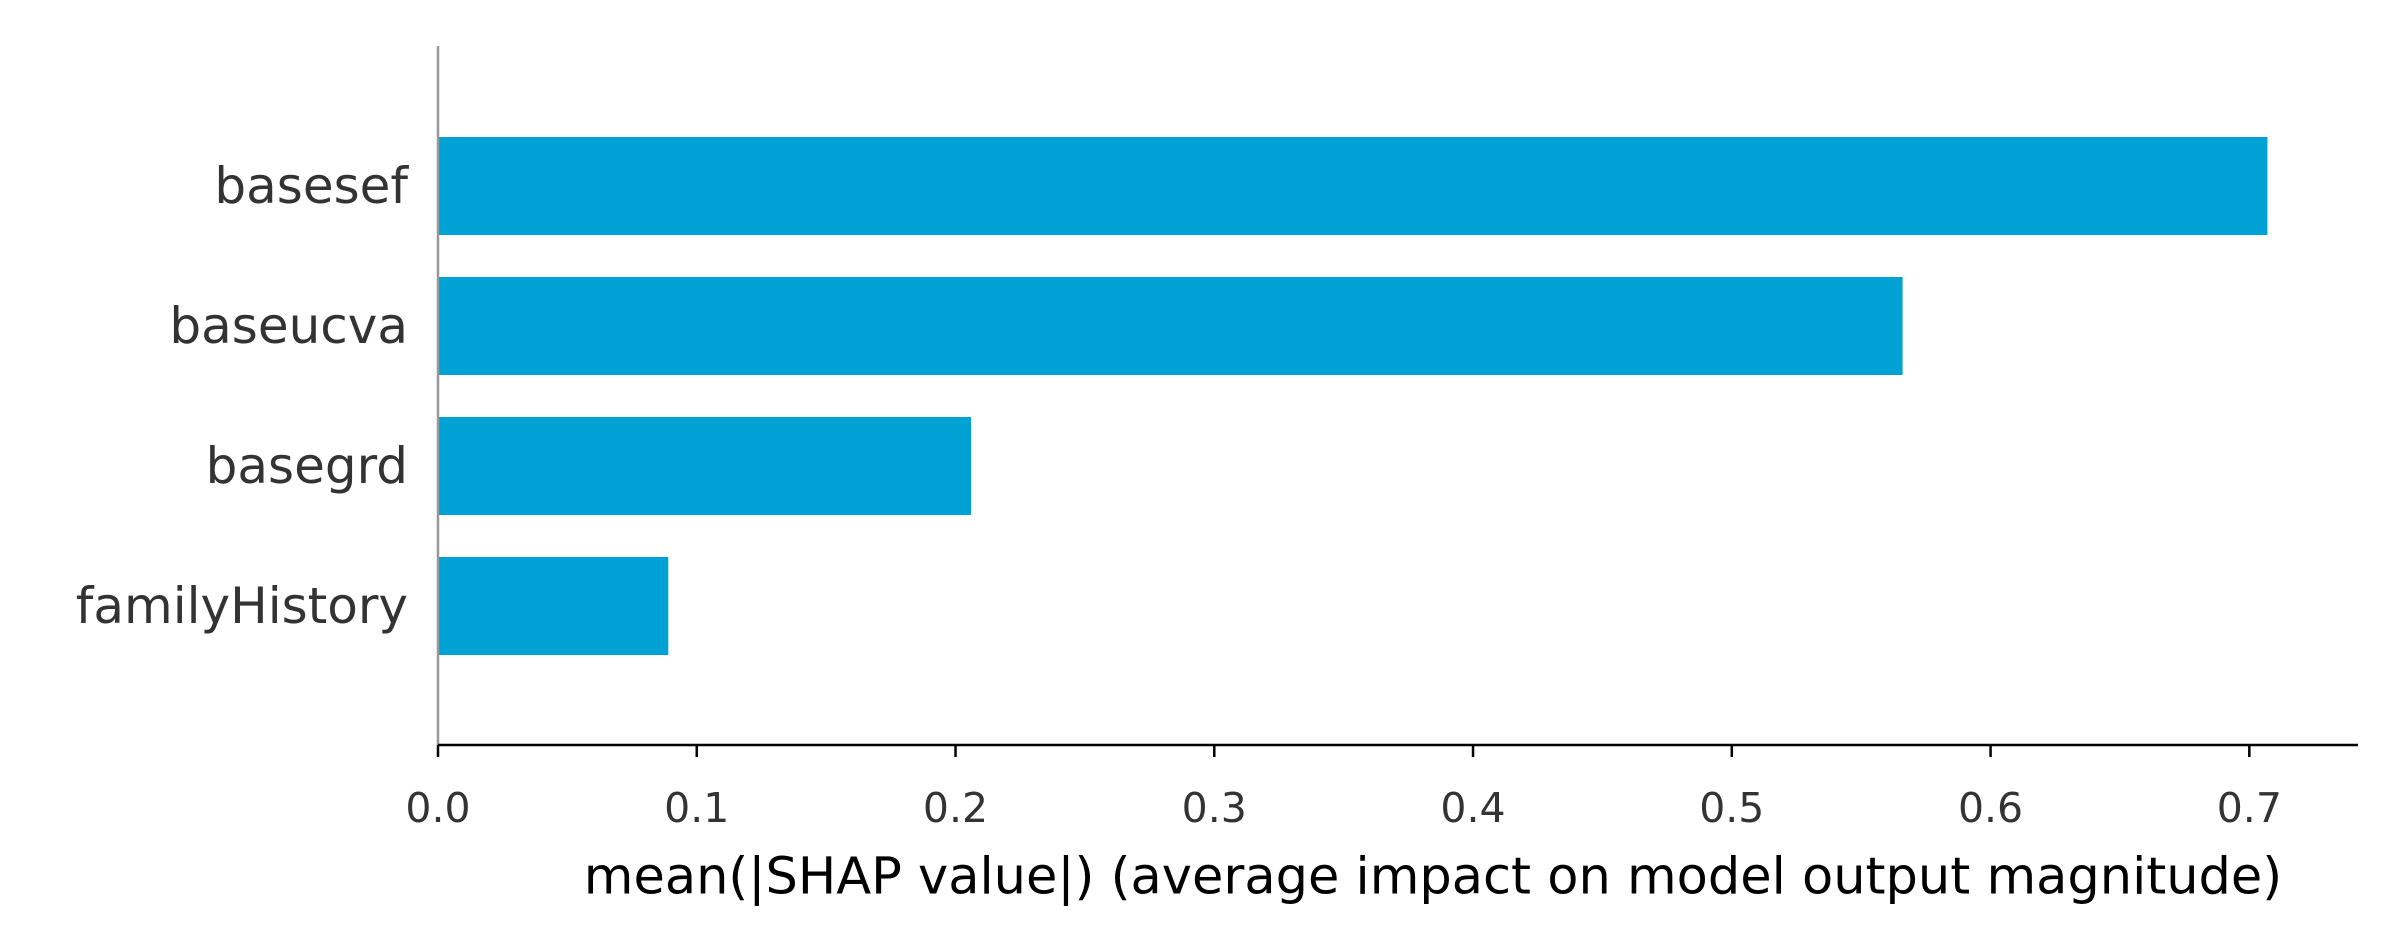 The image size is (2400, 930). Describe the element at coordinates (1214, 808) in the screenshot. I see `x-tick-label: 0.3` at that location.